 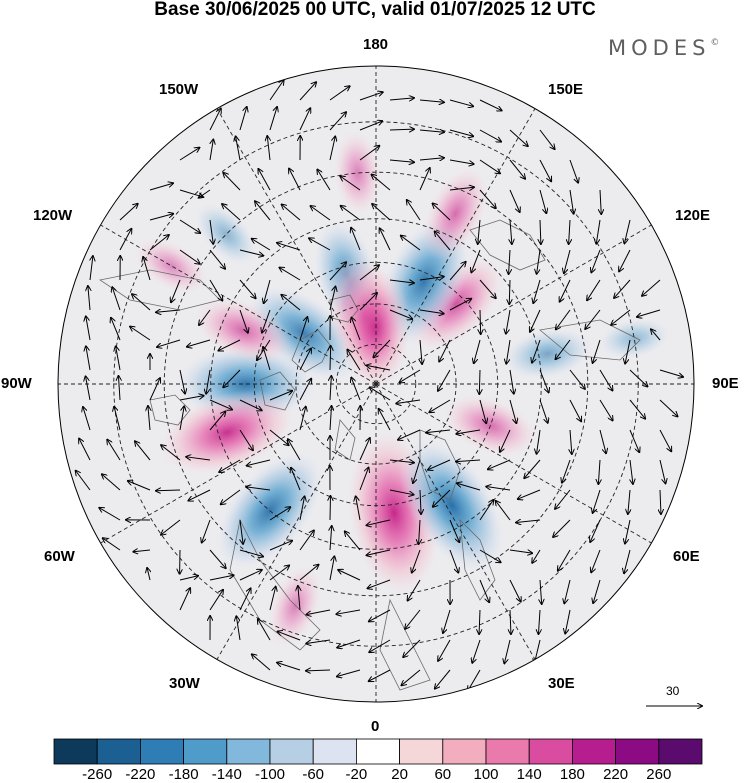 What do you see at coordinates (313, 774) in the screenshot?
I see `colorbar-tick-label: -60` at bounding box center [313, 774].